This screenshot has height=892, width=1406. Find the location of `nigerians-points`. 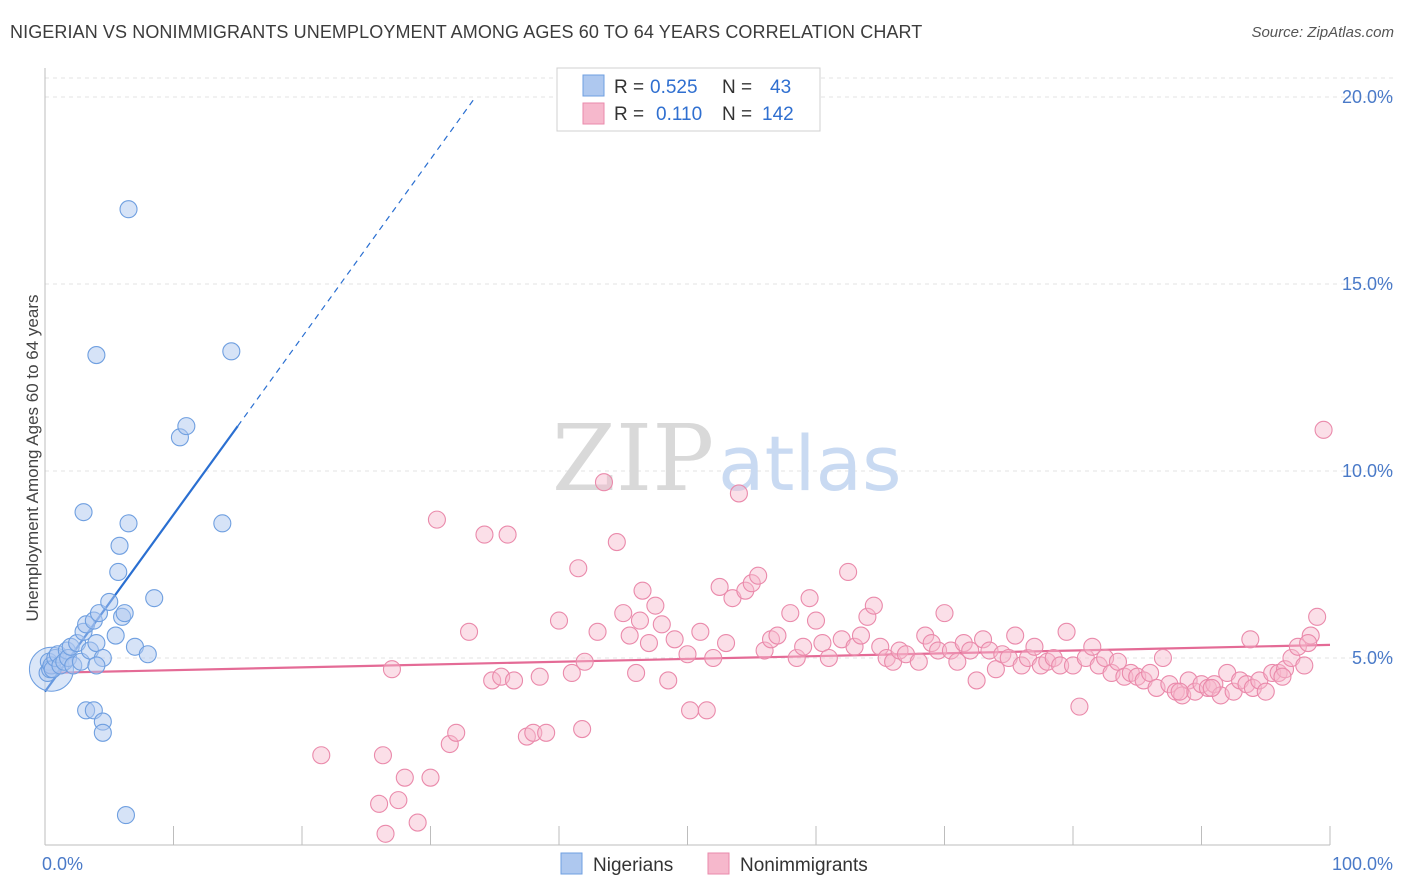

nigerians-points is located at coordinates (134, 512).